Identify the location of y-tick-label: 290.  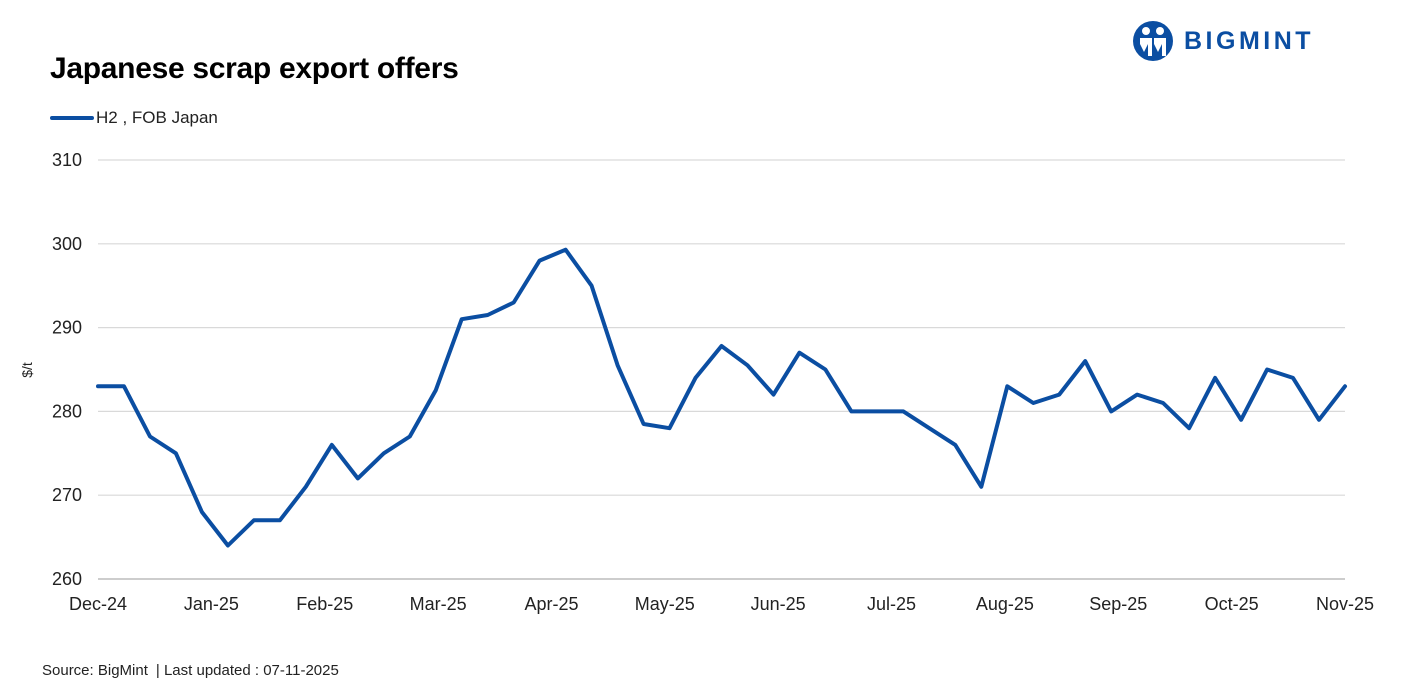
(67, 328).